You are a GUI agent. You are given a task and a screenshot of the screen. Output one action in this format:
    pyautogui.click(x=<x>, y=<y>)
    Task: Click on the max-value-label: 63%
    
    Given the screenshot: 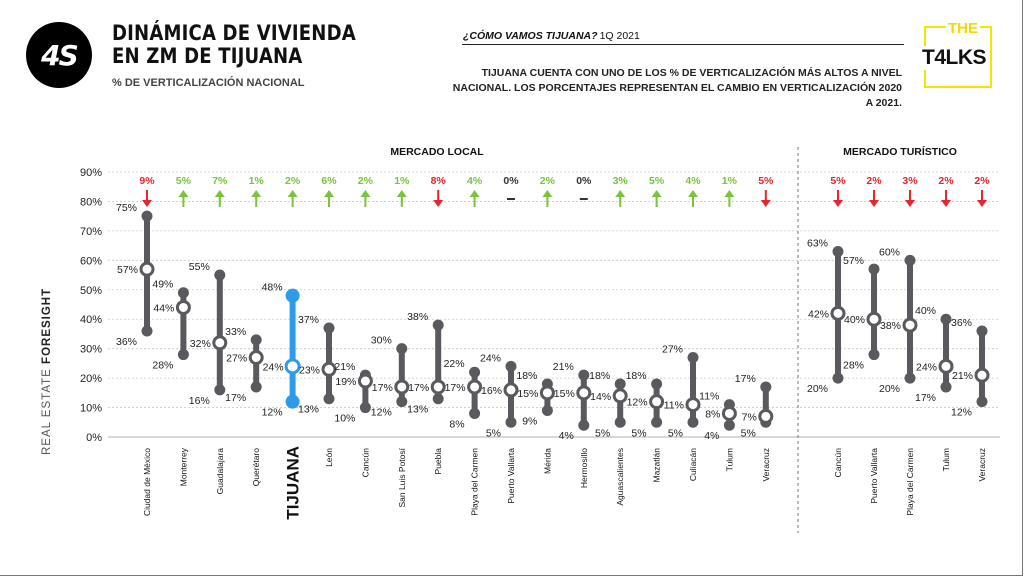 What is the action you would take?
    pyautogui.click(x=817, y=244)
    